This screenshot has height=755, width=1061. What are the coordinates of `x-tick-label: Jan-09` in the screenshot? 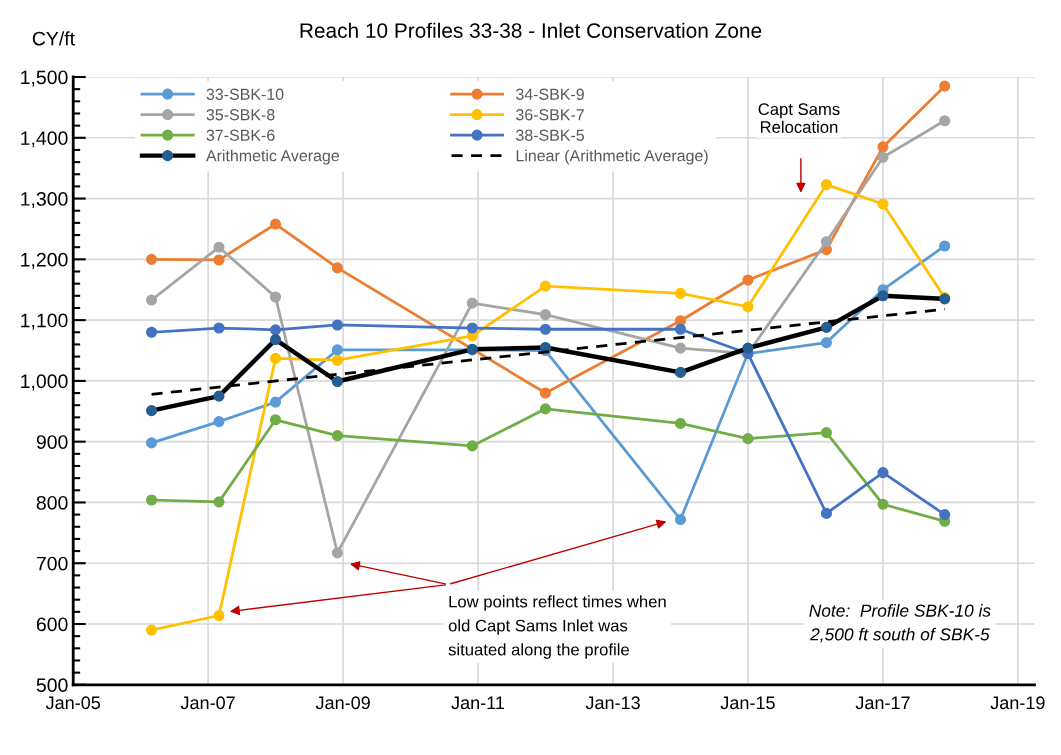 It's located at (342, 703).